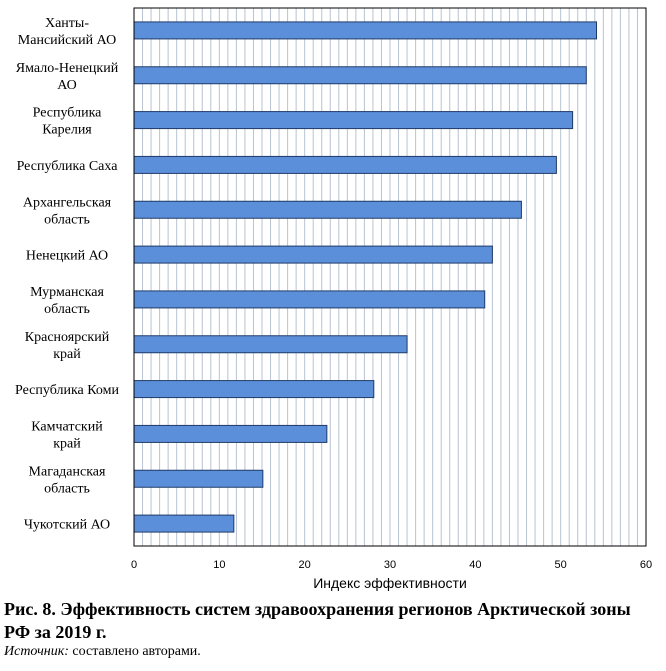 The height and width of the screenshot is (671, 666). I want to click on category-label-line: Камчатский, so click(67, 426).